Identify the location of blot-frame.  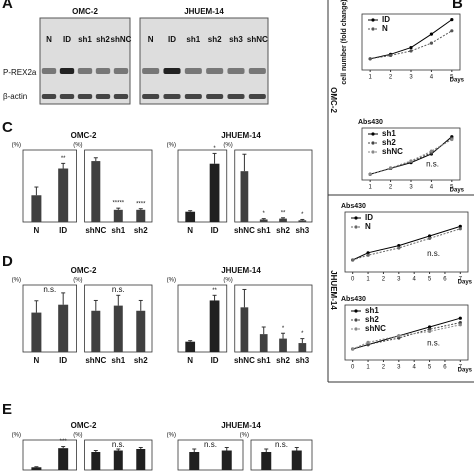
(85, 61).